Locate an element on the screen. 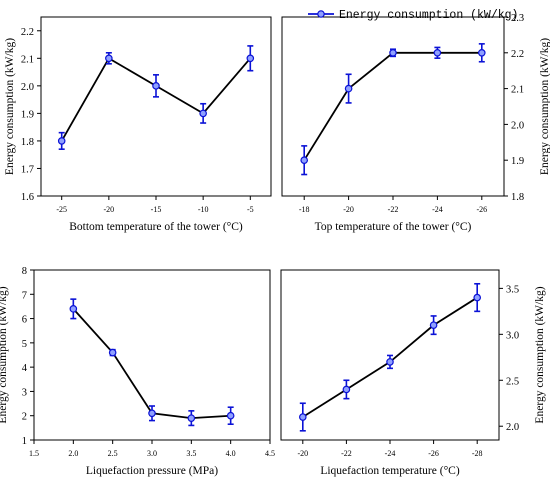 Image resolution: width=550 pixels, height=480 pixels. x-axis-title: Bottom temperature of the tower (°C) is located at coordinates (156, 227).